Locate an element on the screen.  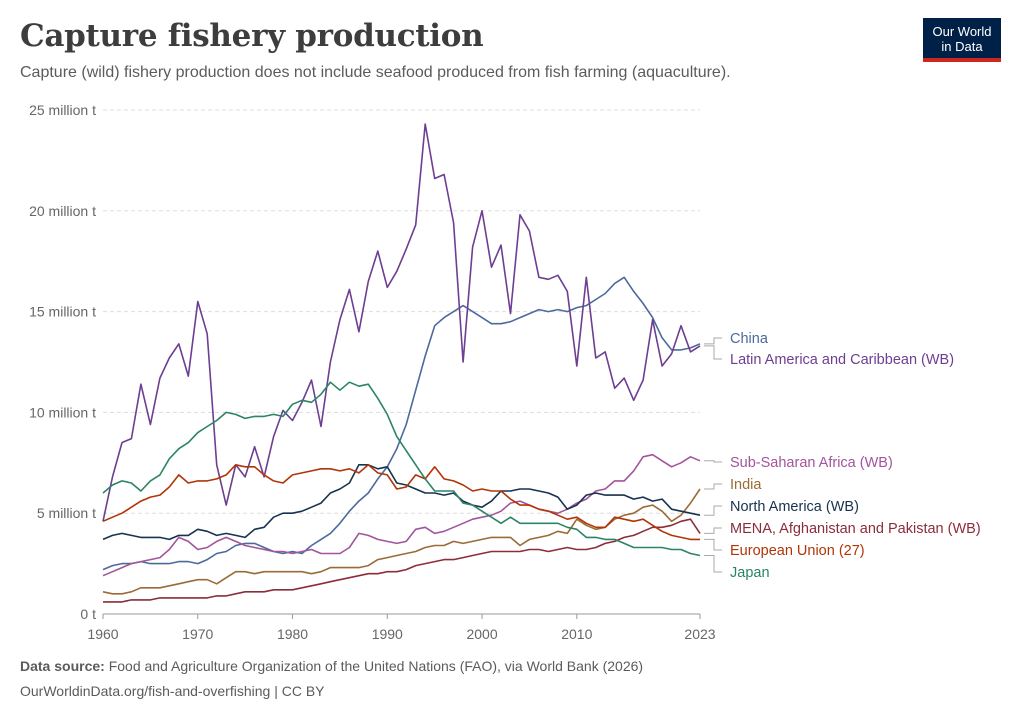
x-tick-label: 2000 is located at coordinates (481, 634).